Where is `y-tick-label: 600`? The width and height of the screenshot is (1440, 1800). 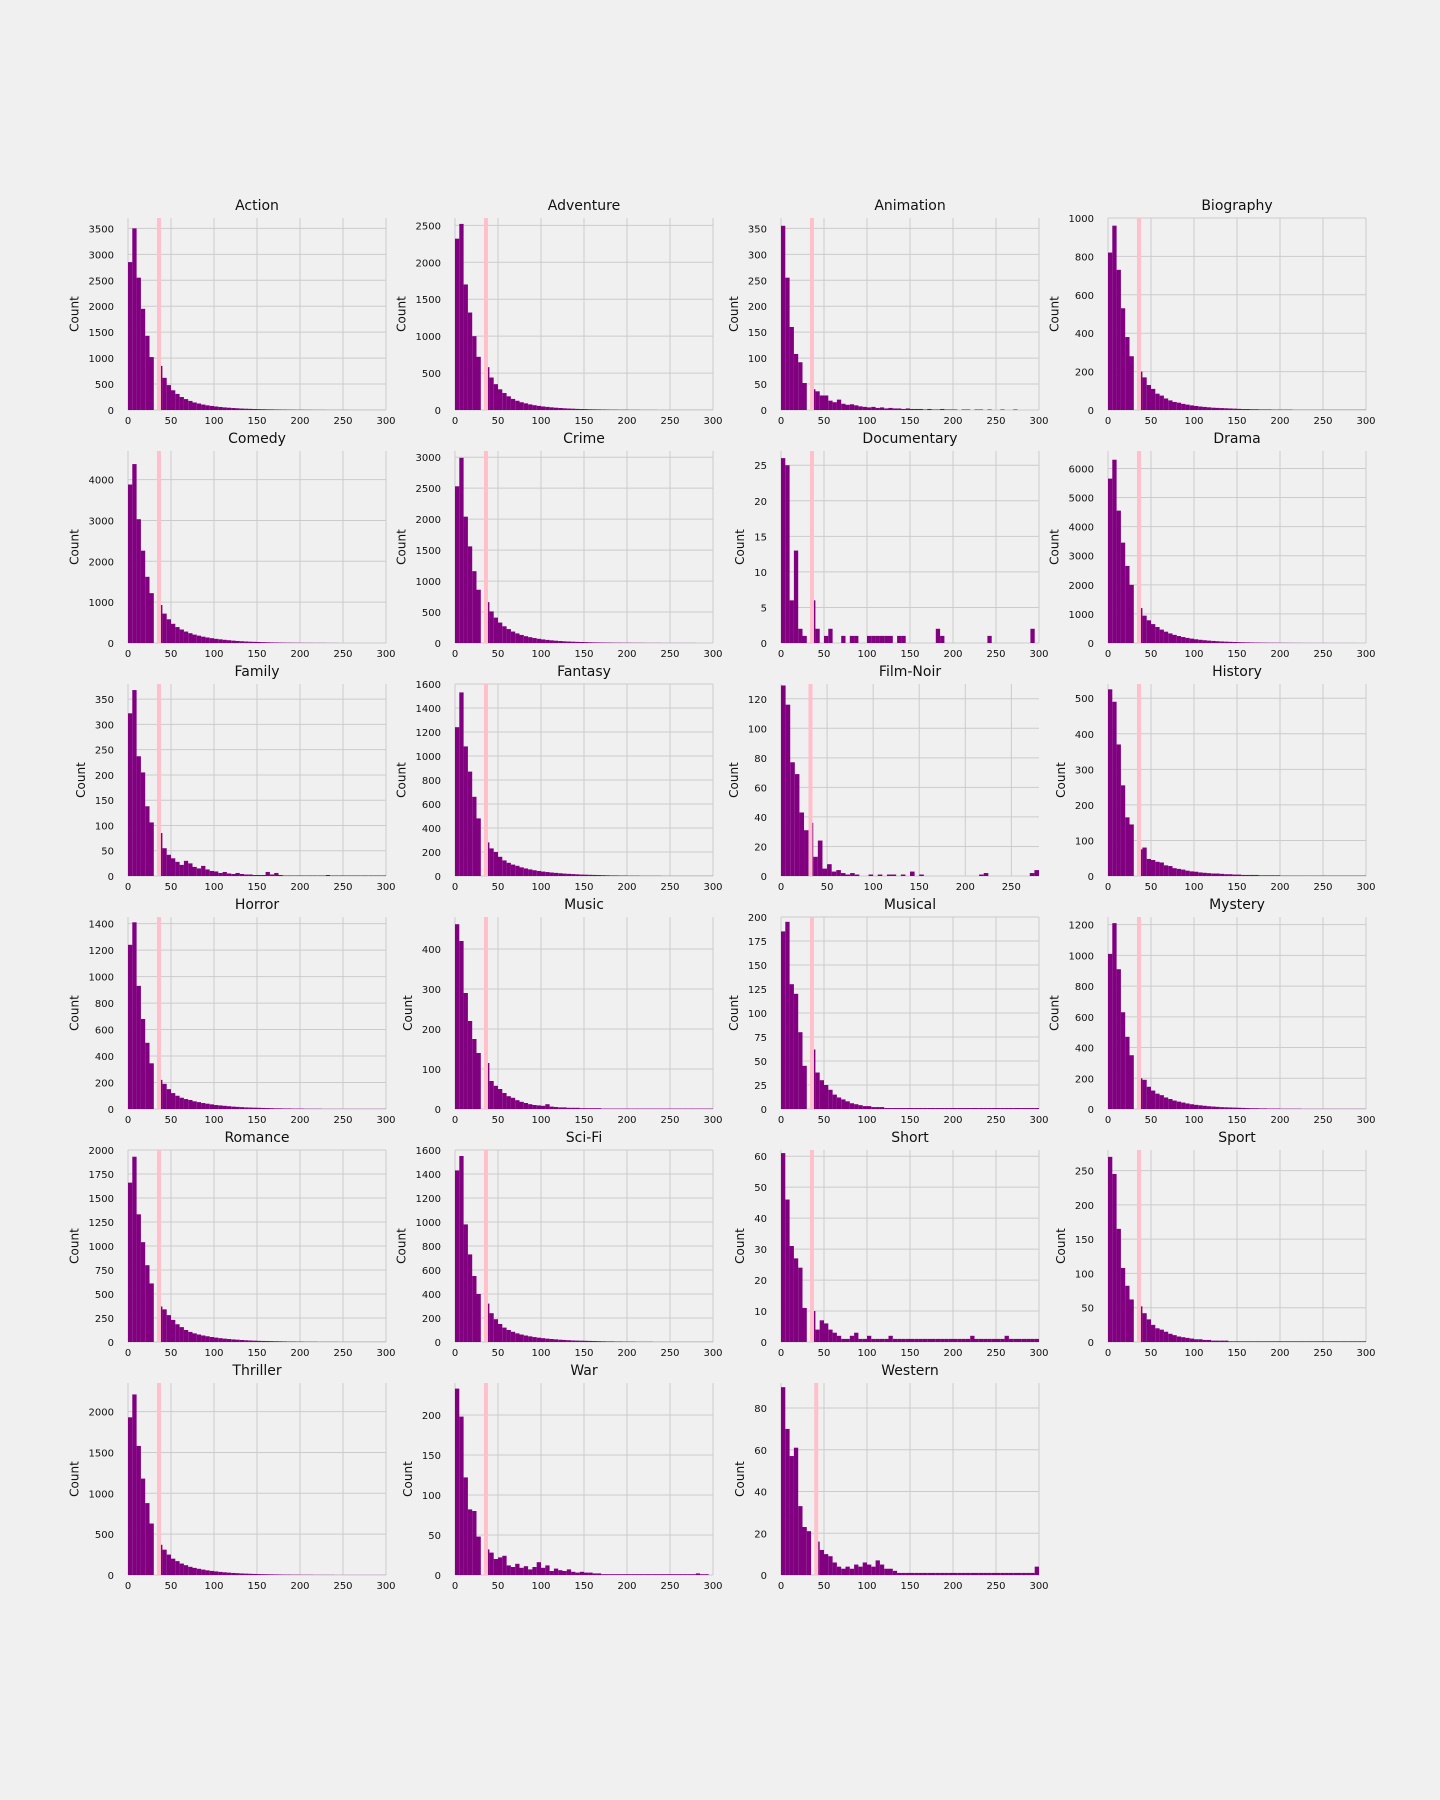
y-tick-label: 600 is located at coordinates (1084, 1018).